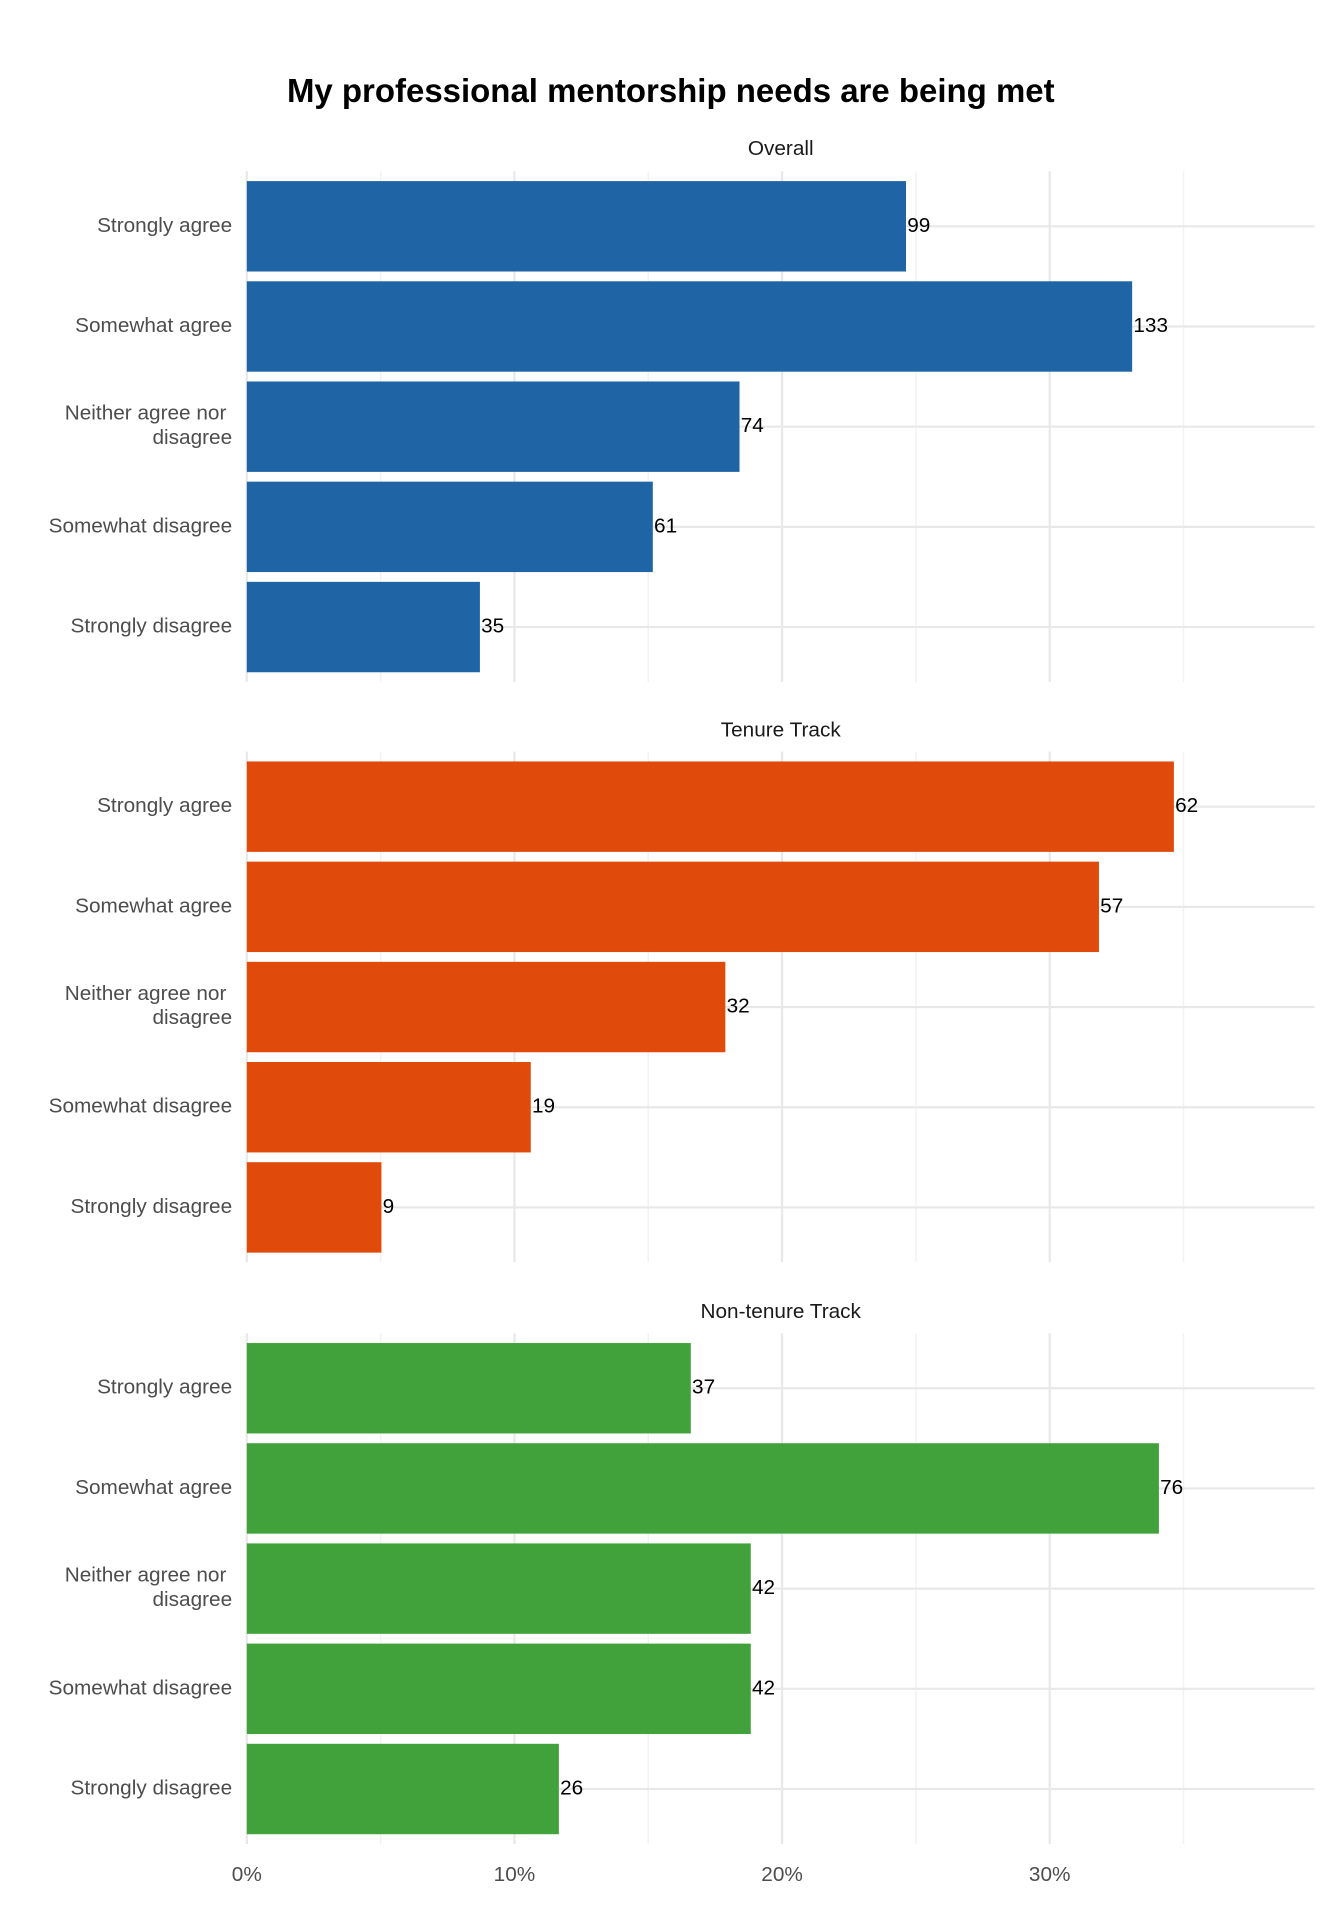 Image resolution: width=1344 pixels, height=1920 pixels. What do you see at coordinates (752, 425) in the screenshot?
I see `data-label: 74` at bounding box center [752, 425].